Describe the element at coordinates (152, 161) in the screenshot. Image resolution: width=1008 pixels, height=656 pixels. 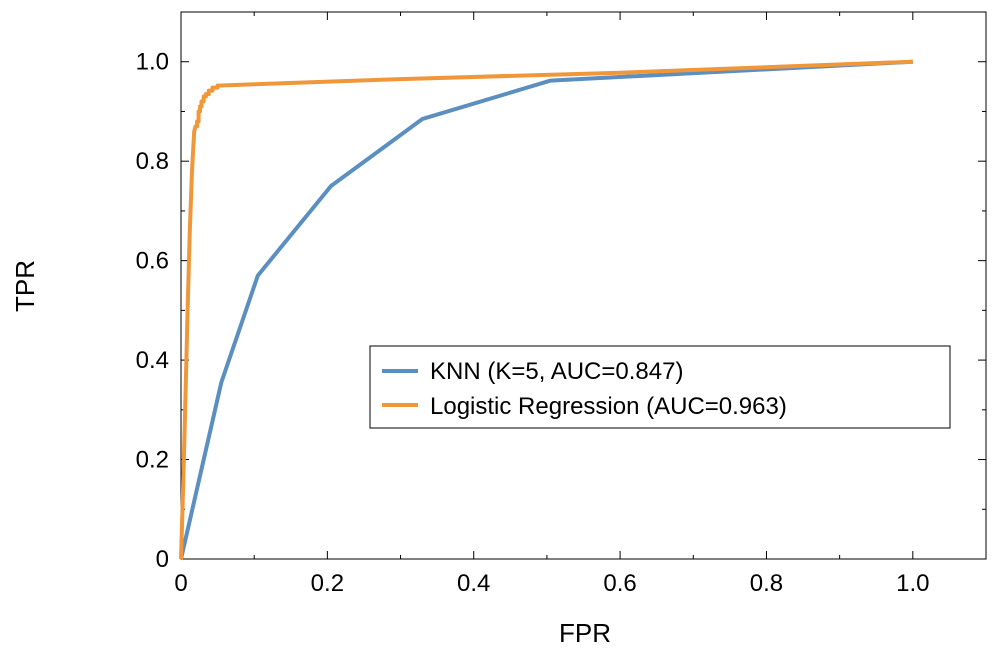
I see `y-tick-label: 0.8` at that location.